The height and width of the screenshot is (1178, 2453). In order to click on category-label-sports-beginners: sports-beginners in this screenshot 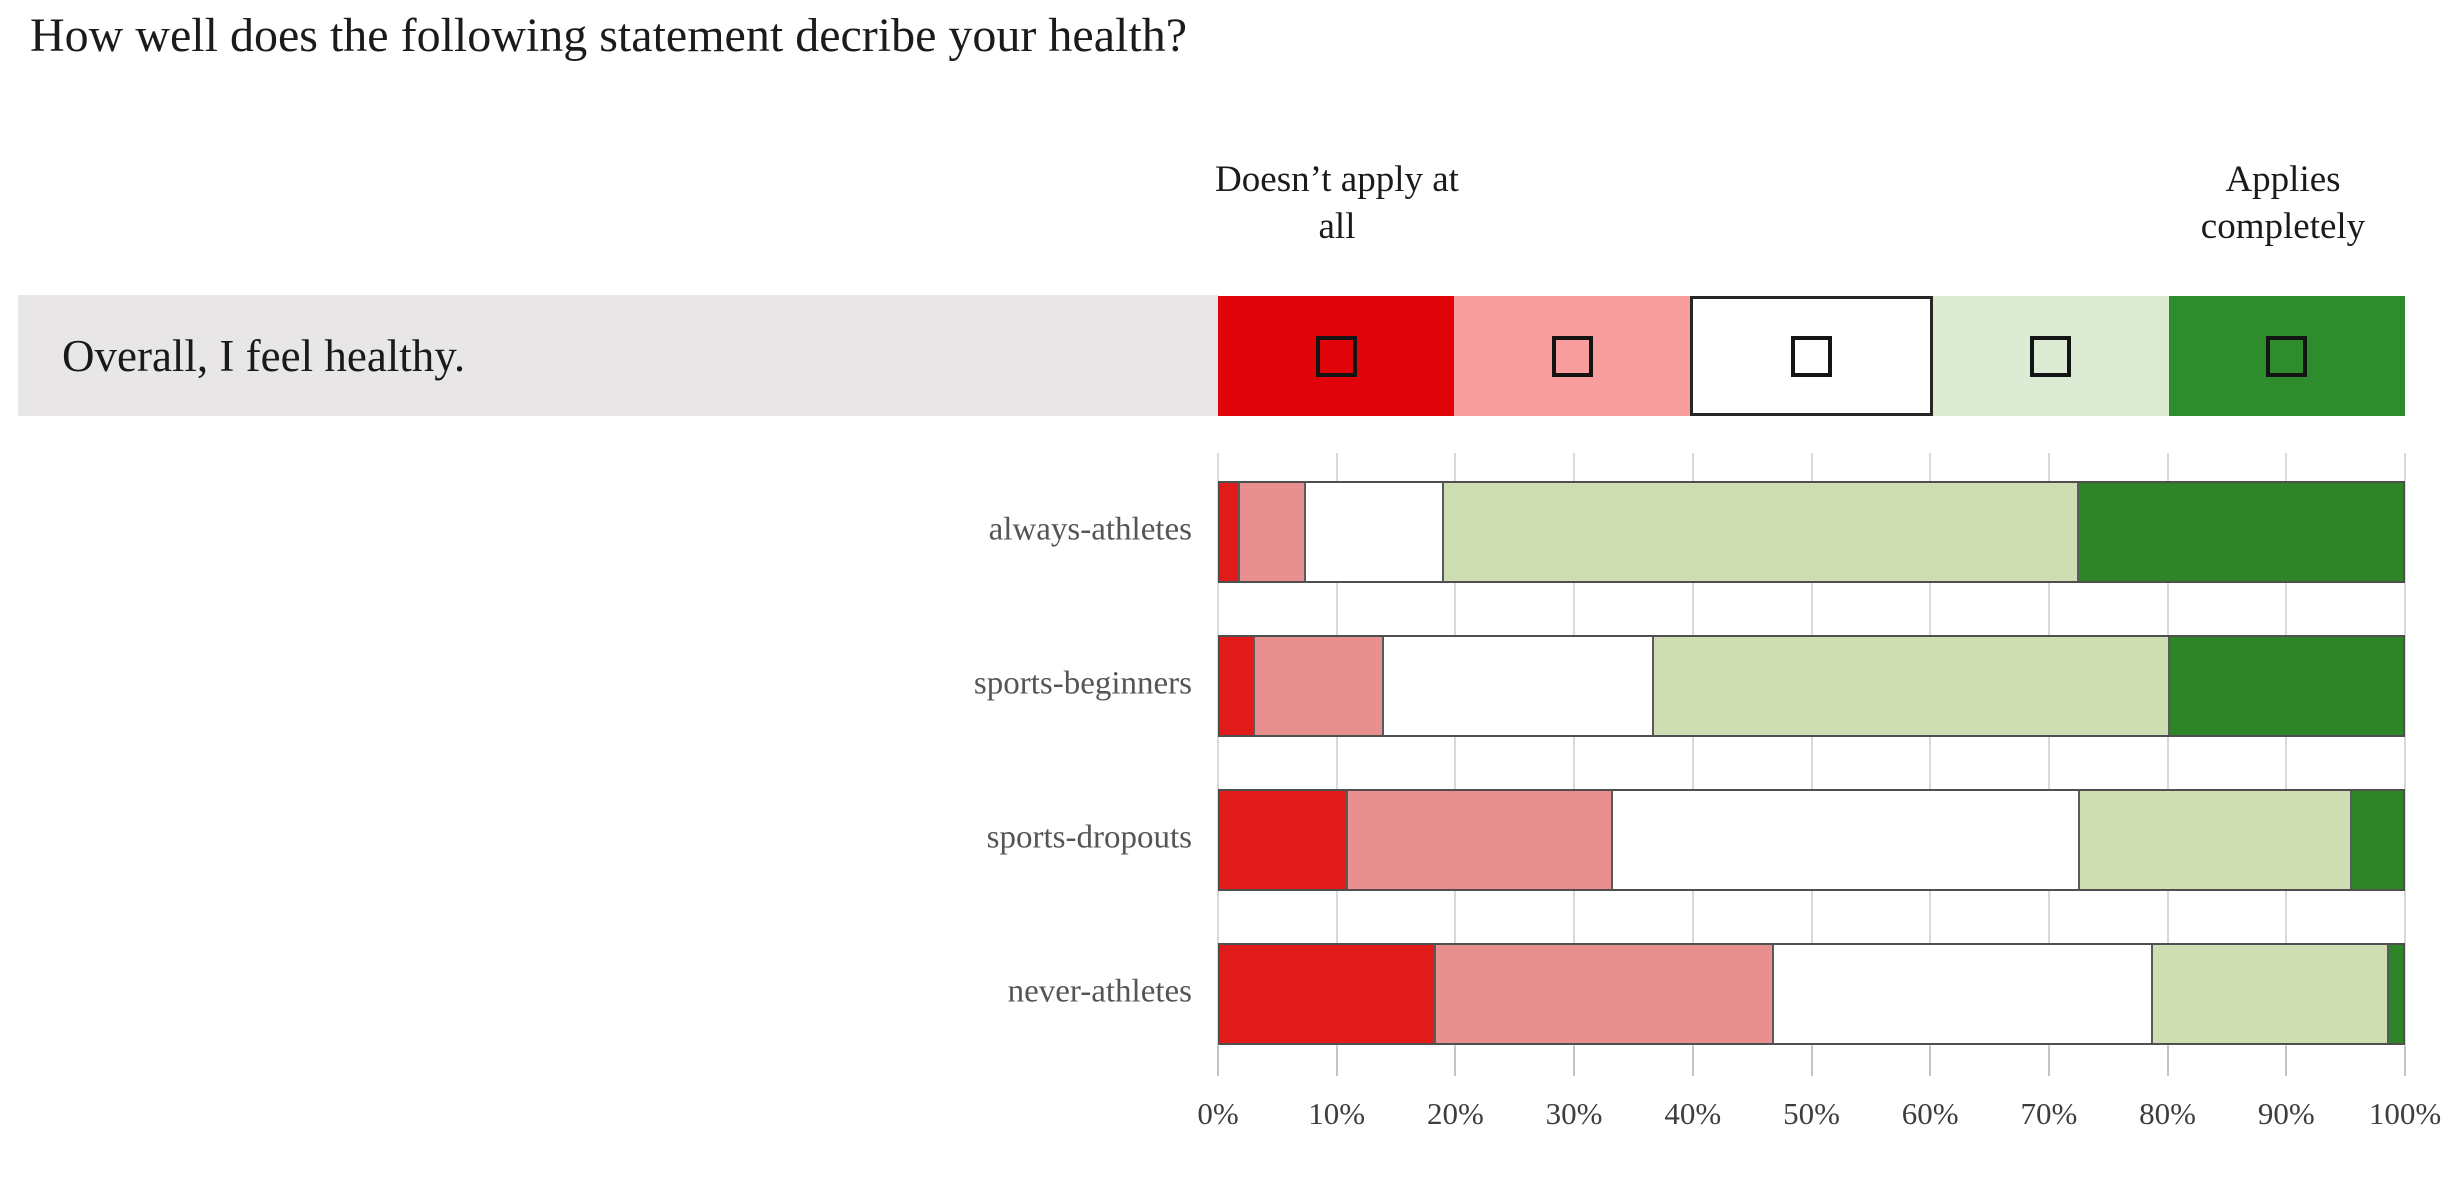, I will do `click(1082, 683)`.